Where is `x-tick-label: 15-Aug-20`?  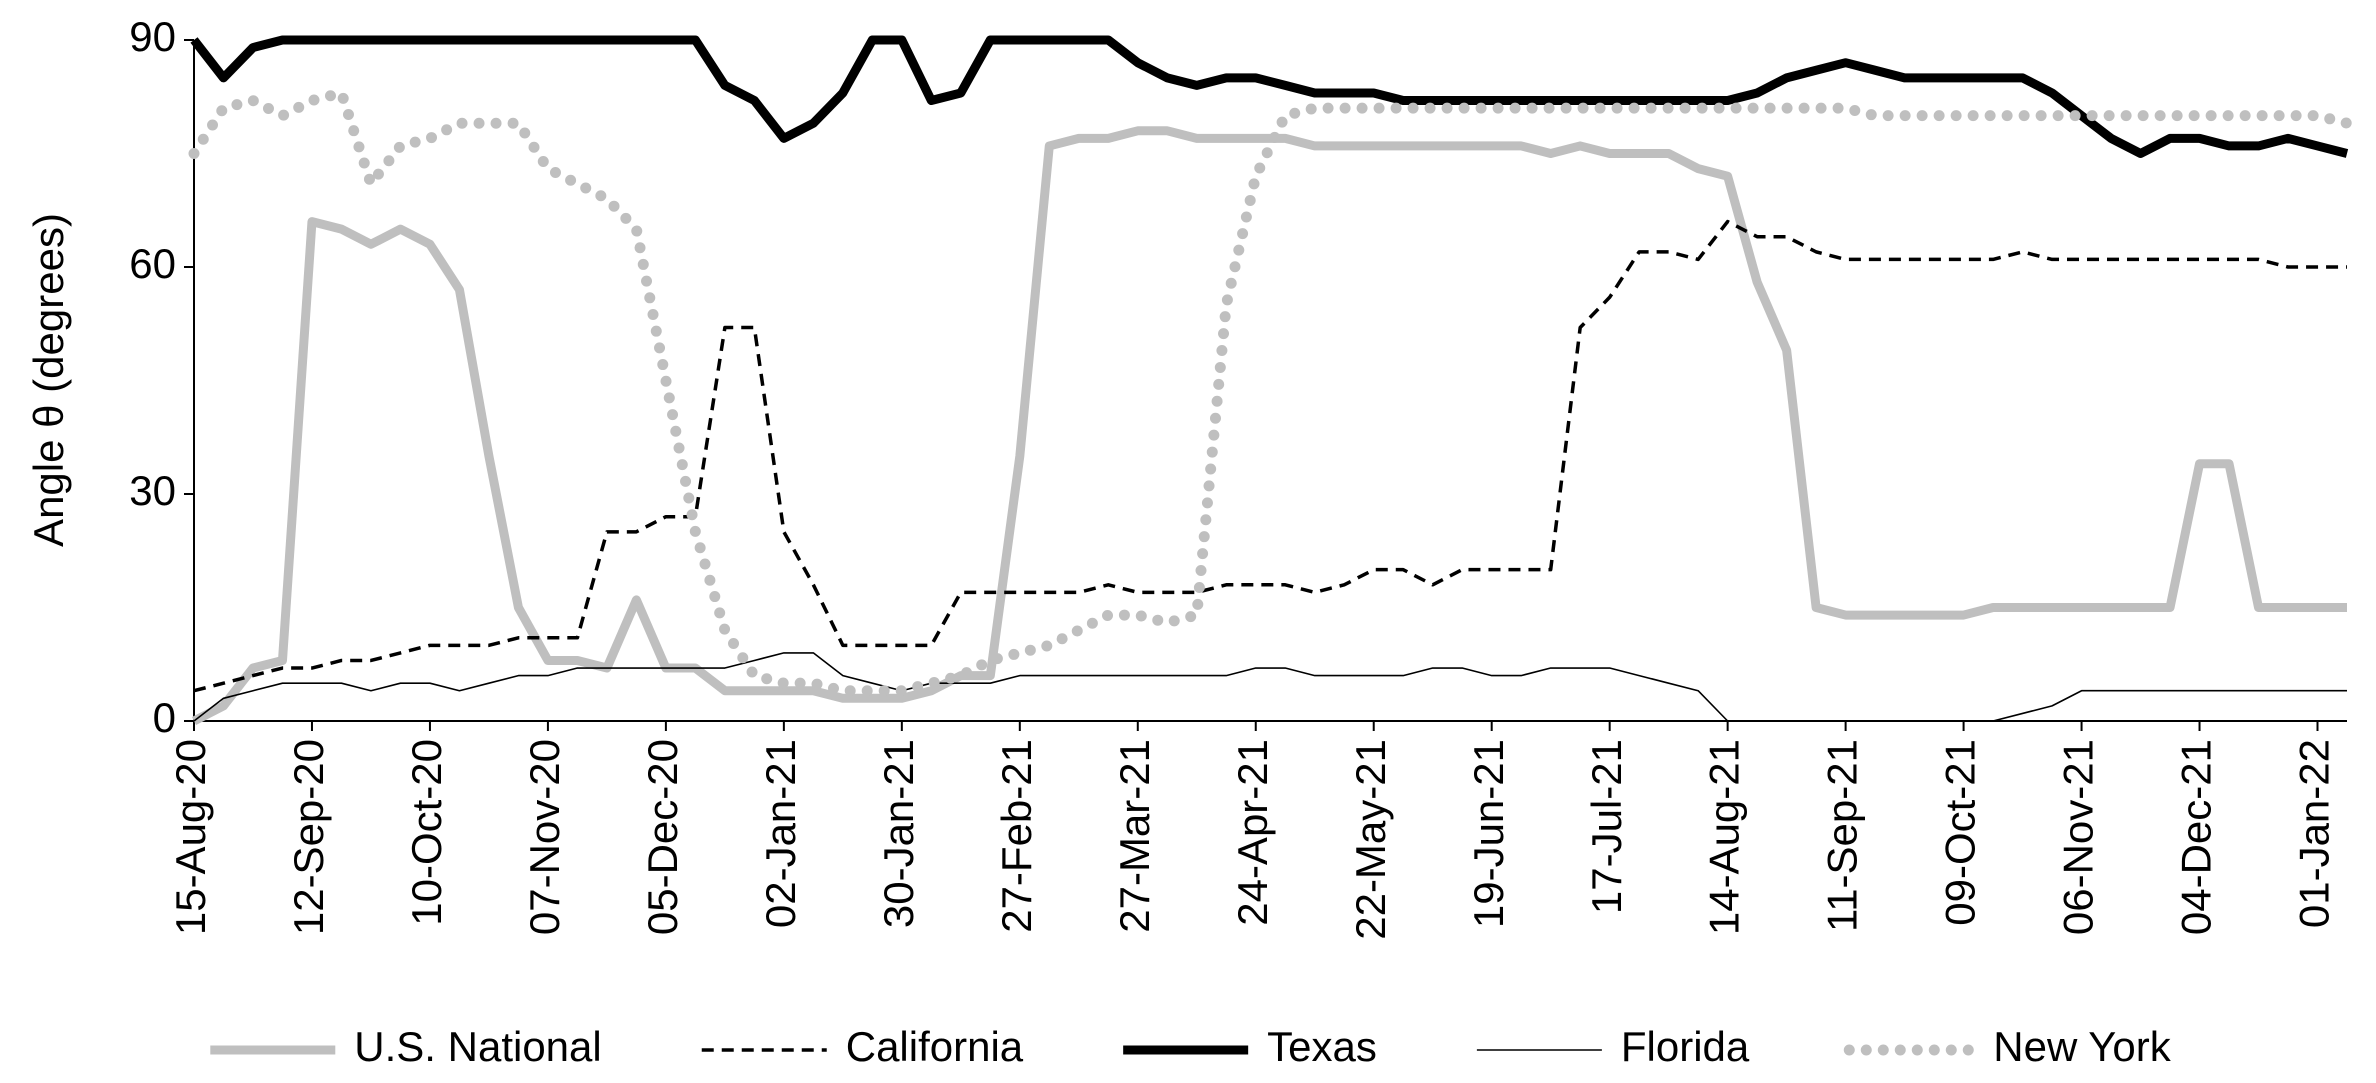 x-tick-label: 15-Aug-20 is located at coordinates (190, 837).